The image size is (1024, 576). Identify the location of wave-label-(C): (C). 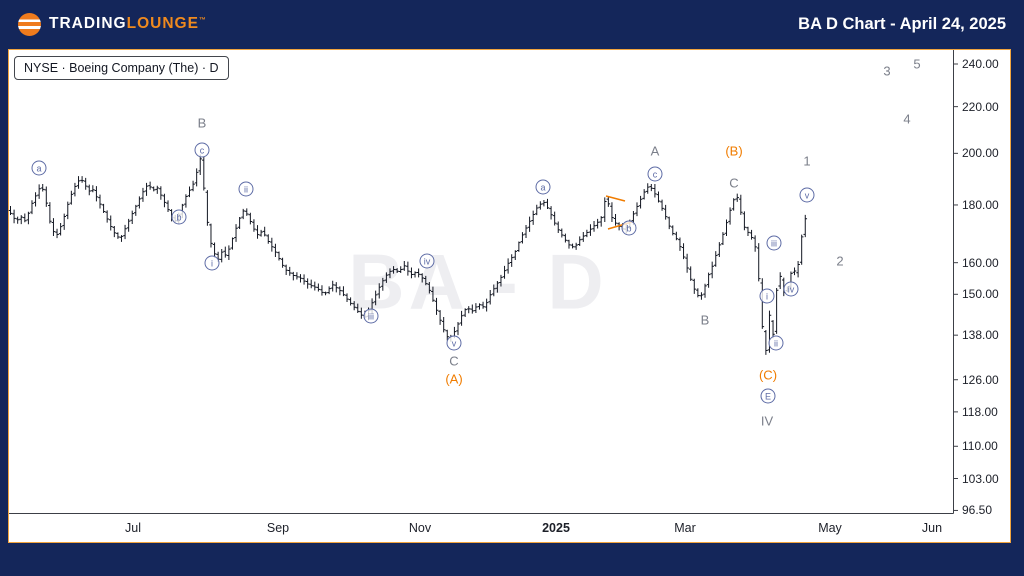
(768, 375).